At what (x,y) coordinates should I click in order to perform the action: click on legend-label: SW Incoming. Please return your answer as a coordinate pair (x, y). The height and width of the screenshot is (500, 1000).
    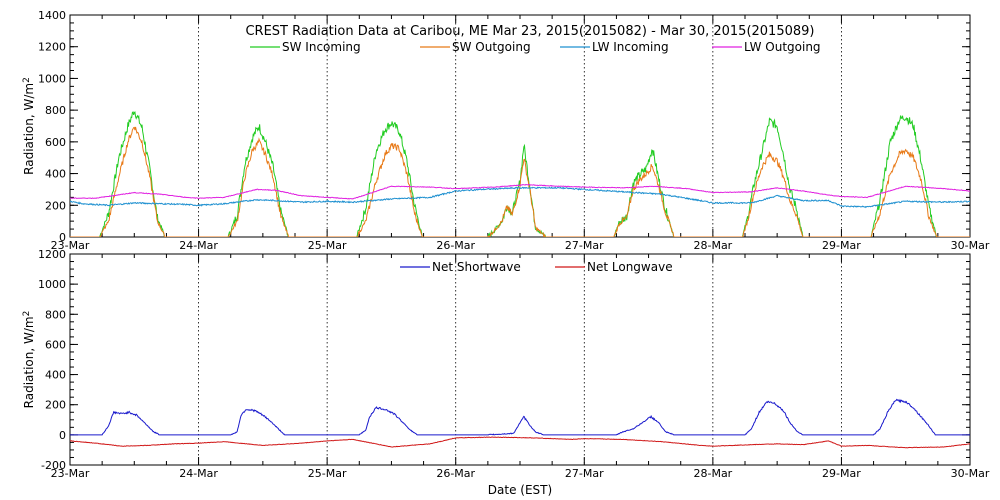
    Looking at the image, I should click on (321, 47).